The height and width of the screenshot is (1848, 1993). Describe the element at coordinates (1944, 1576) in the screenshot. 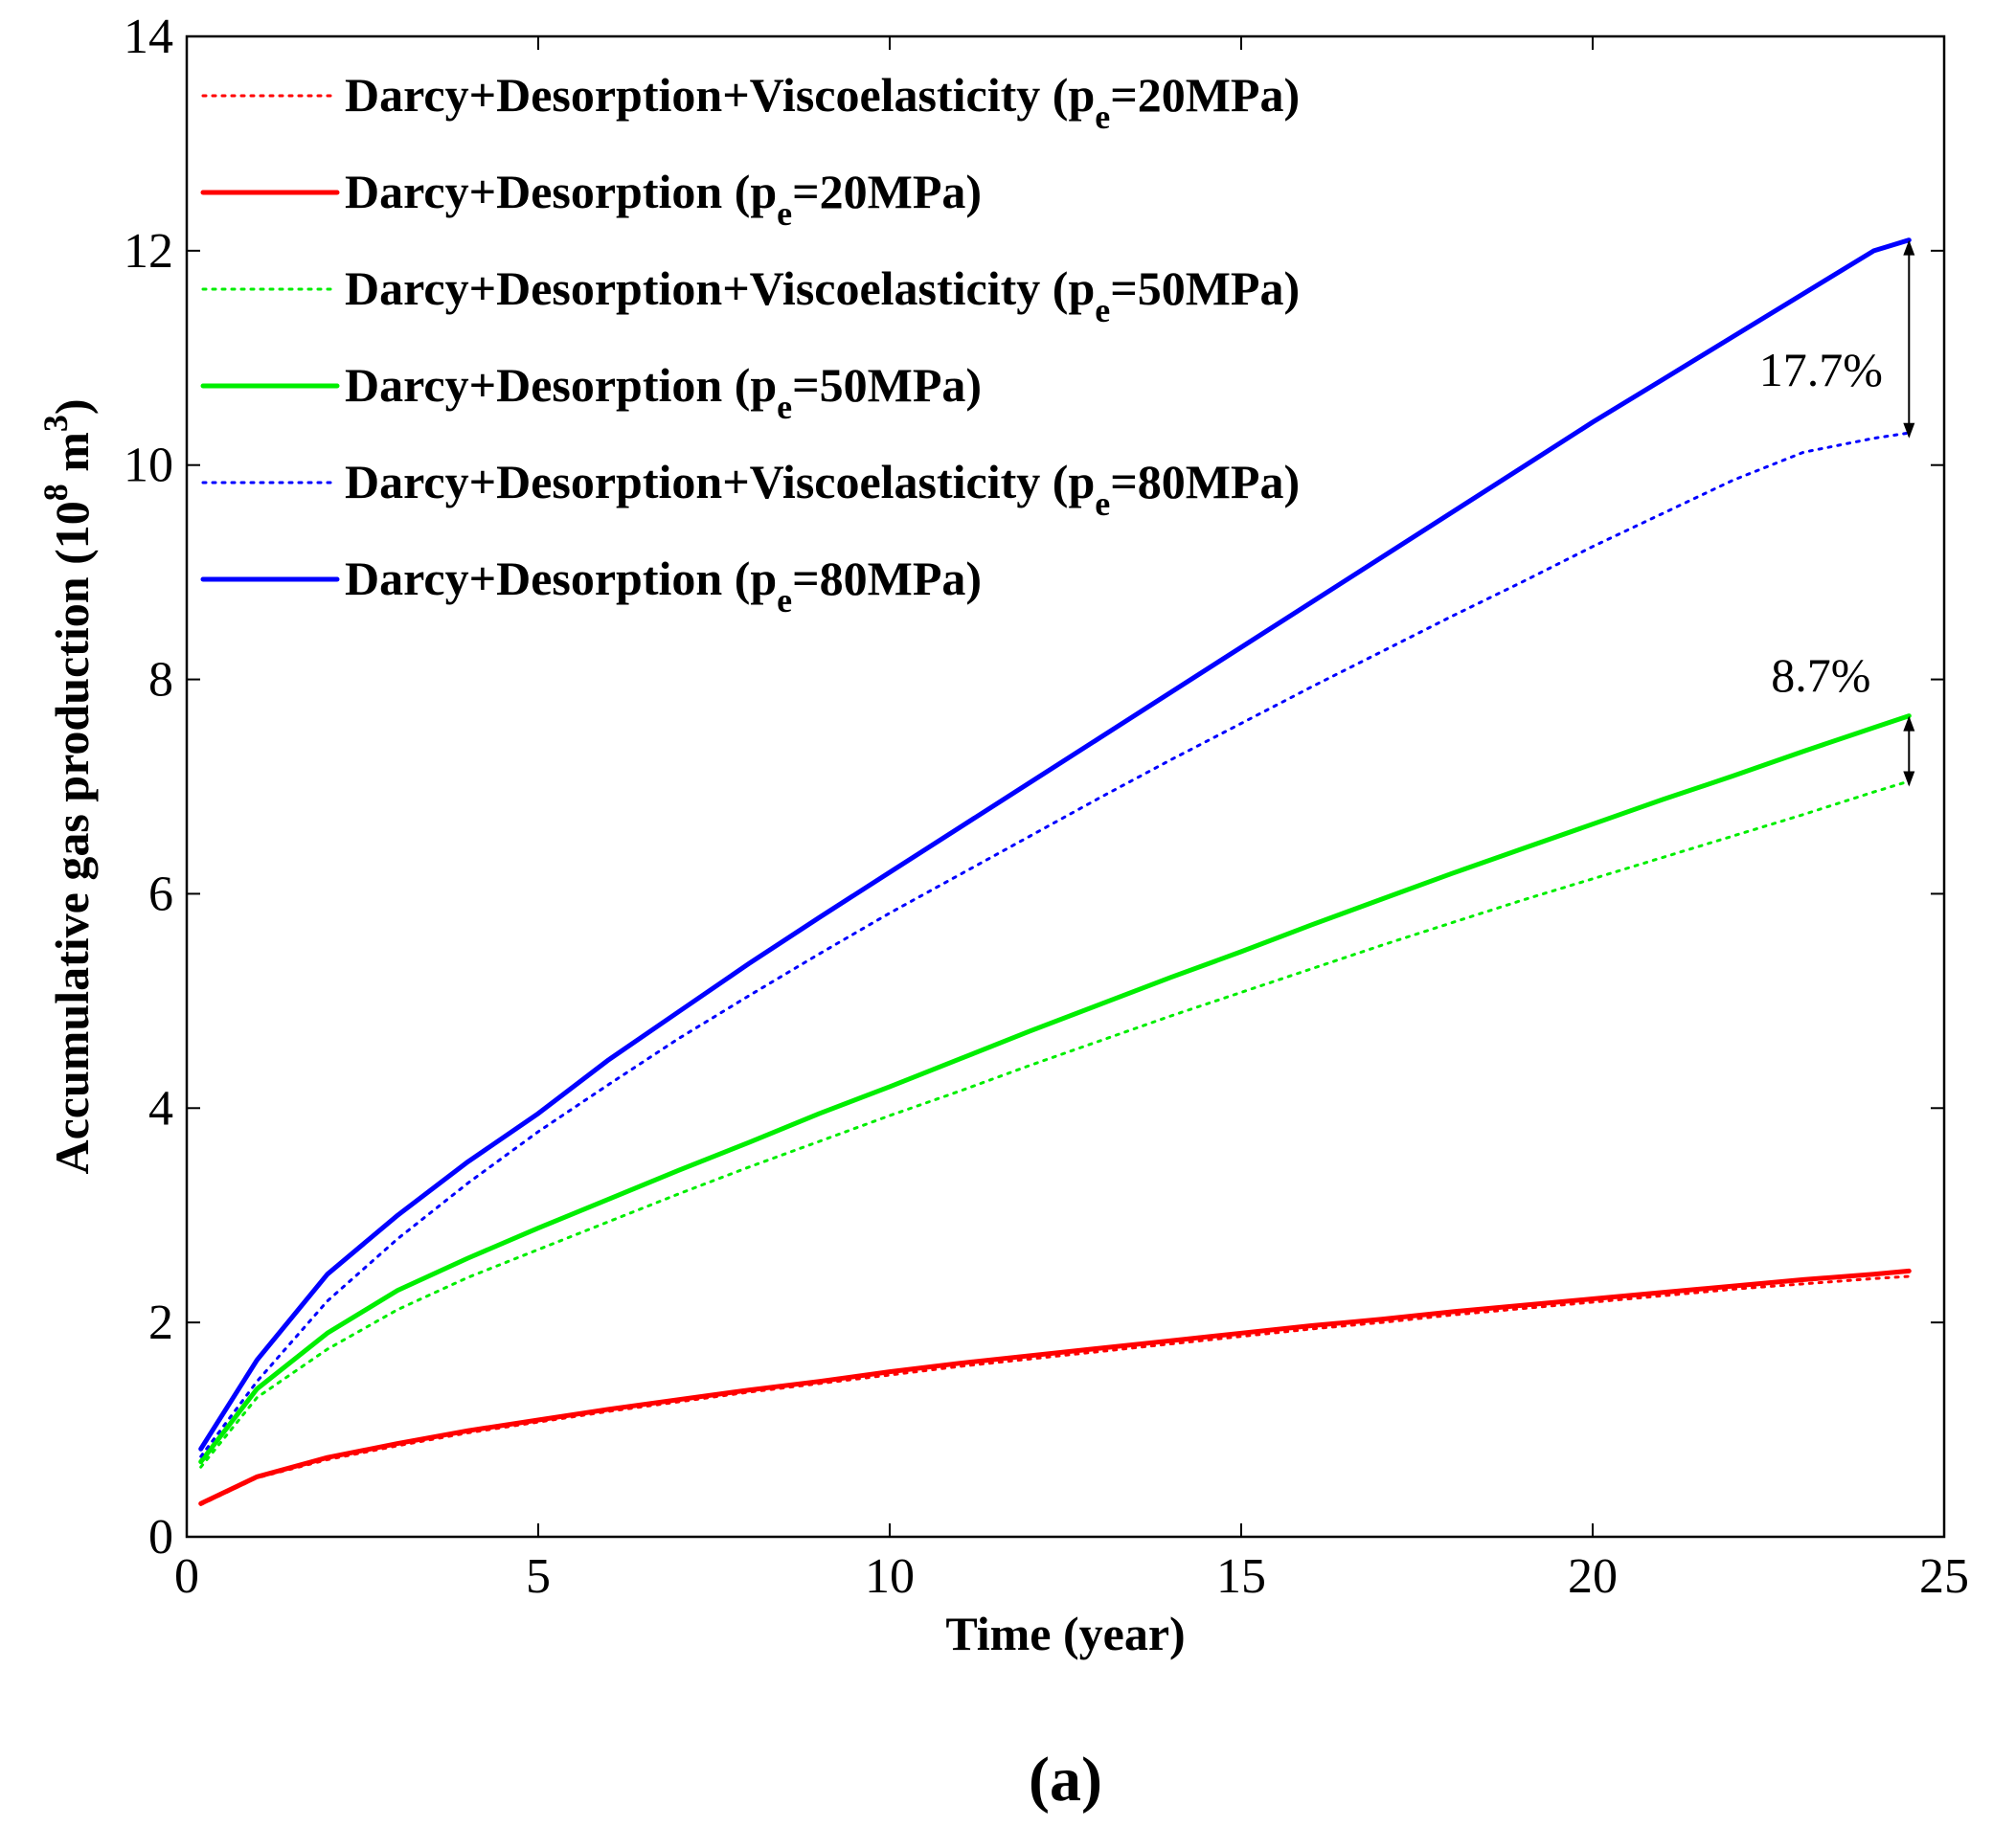

I see `x-tick-label: 25` at that location.